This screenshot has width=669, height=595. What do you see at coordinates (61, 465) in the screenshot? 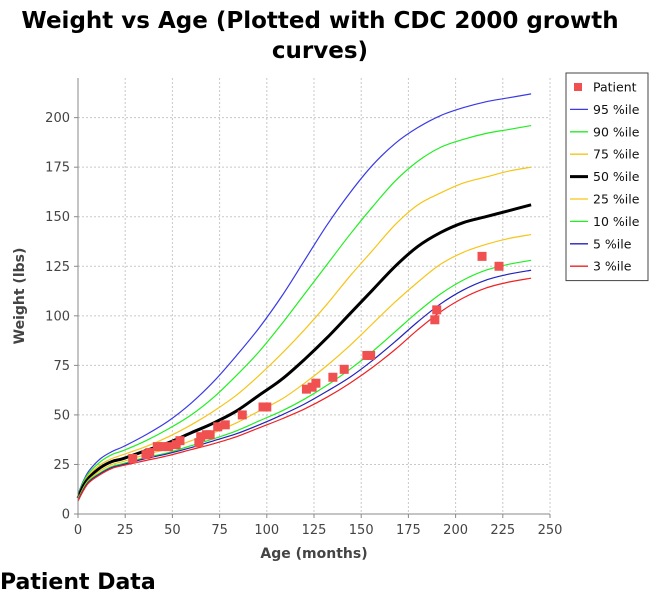
I see `y-tick-label: 25` at bounding box center [61, 465].